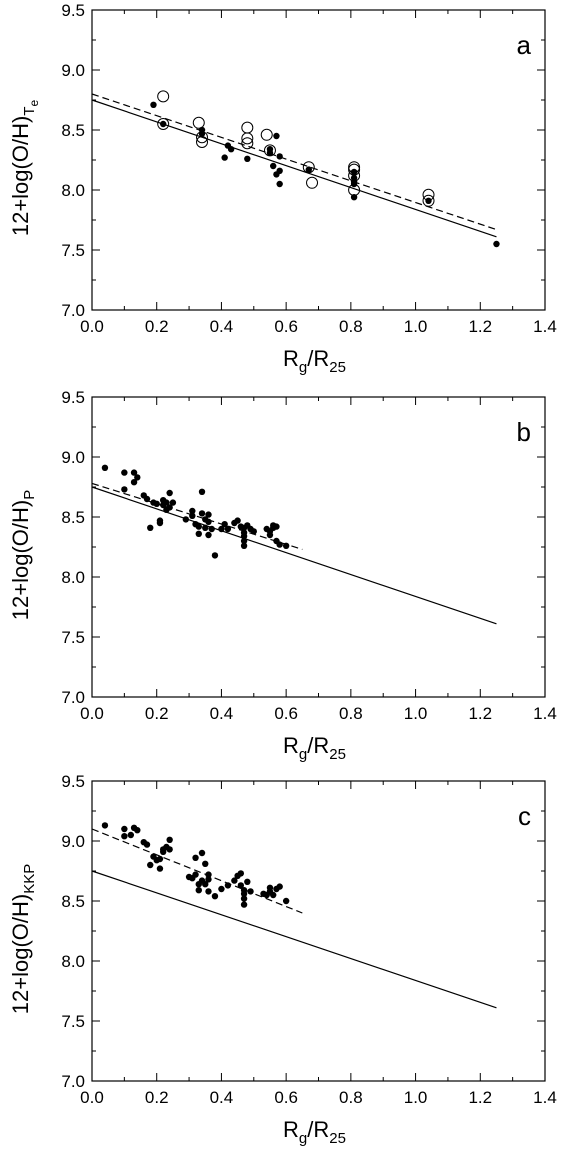  Describe the element at coordinates (73, 130) in the screenshot. I see `y-tick-label: 8.5` at that location.